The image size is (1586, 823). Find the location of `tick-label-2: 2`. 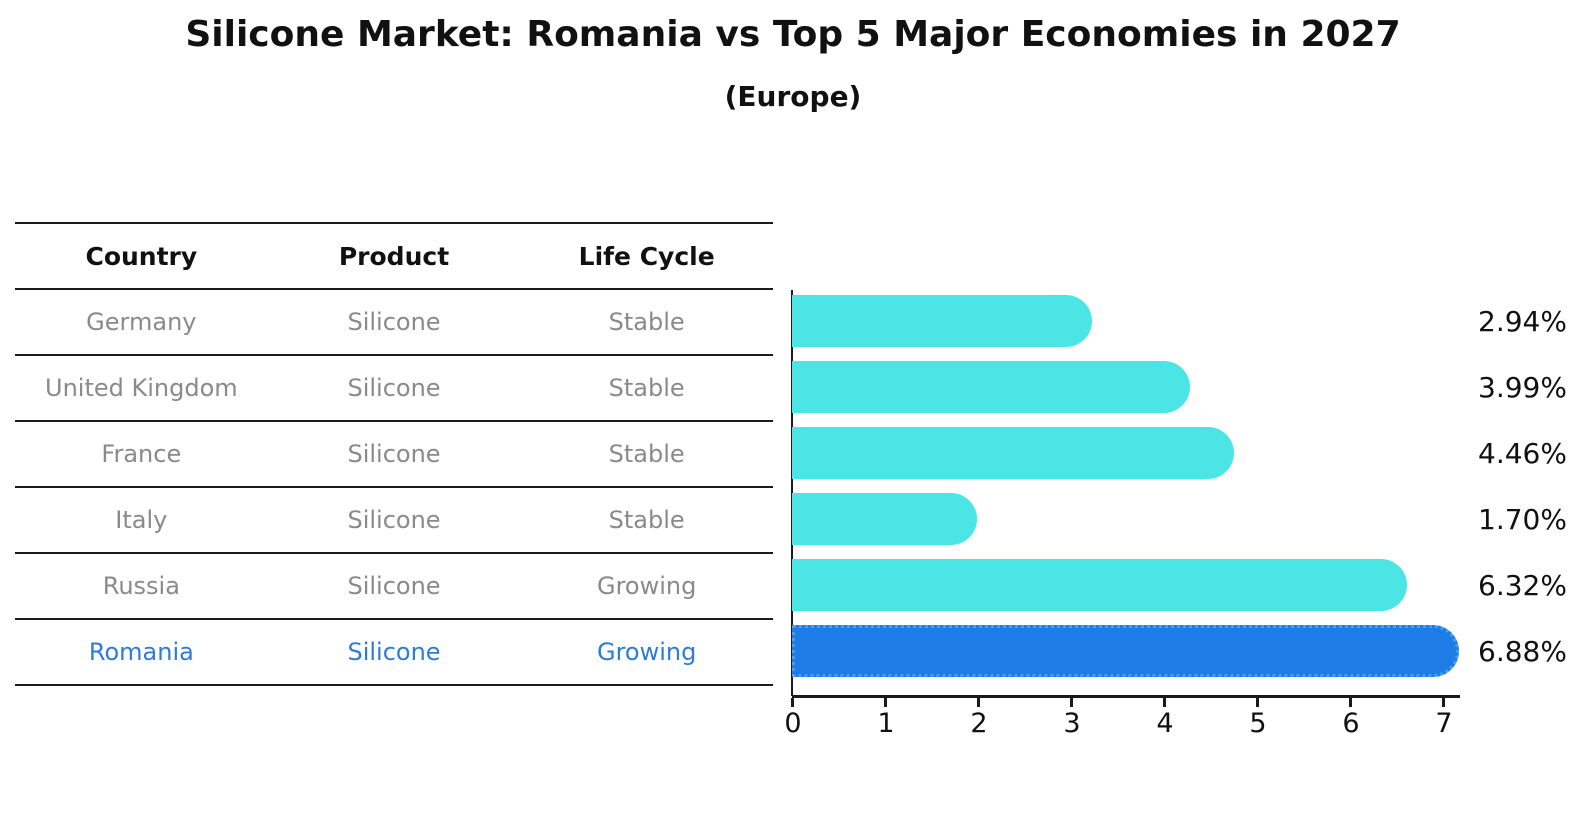

tick-label-2: 2 is located at coordinates (979, 723).